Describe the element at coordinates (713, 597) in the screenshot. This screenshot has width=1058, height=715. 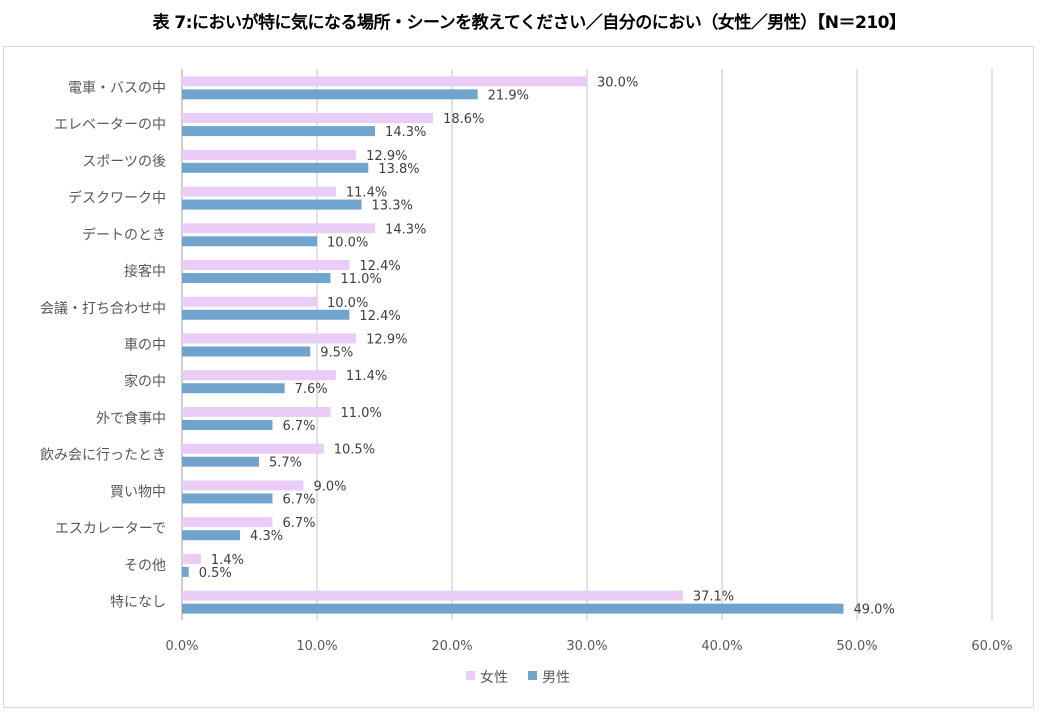
I see `data-label: 37.1%` at that location.